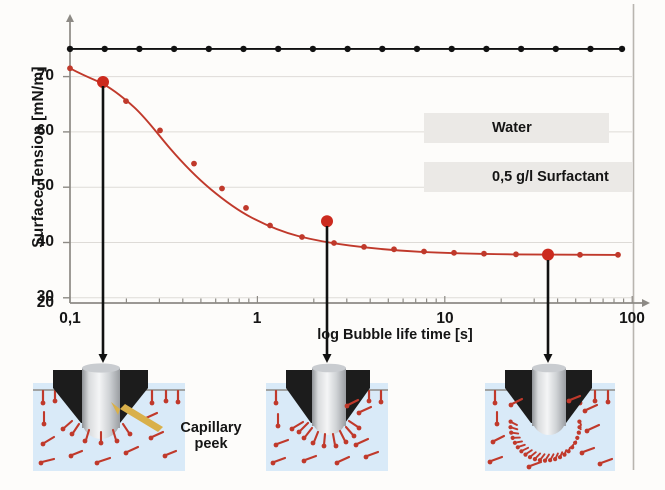 This screenshot has width=665, height=490. Describe the element at coordinates (550, 177) in the screenshot. I see `legend-label-surfactant: 0,5 g/l Surfactant` at that location.